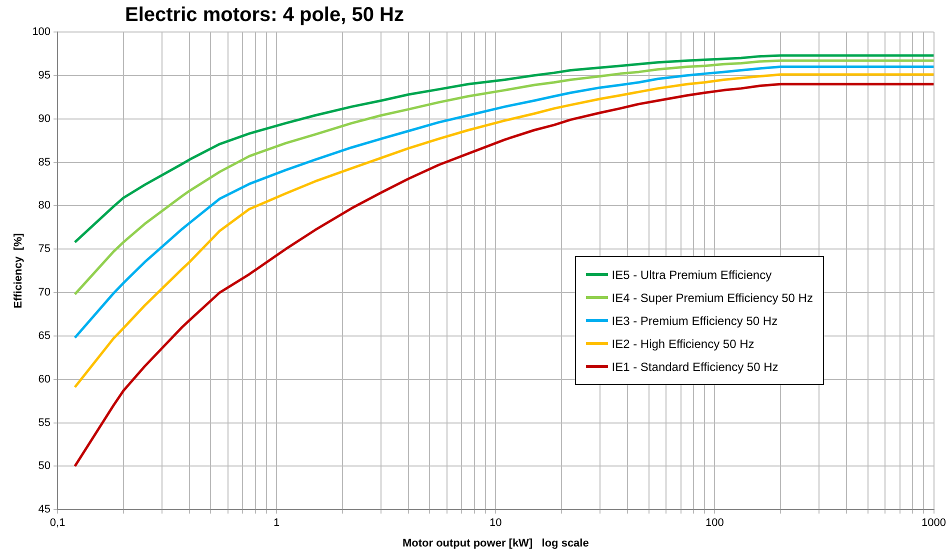  Describe the element at coordinates (44, 379) in the screenshot. I see `y-tick-label: 60` at that location.